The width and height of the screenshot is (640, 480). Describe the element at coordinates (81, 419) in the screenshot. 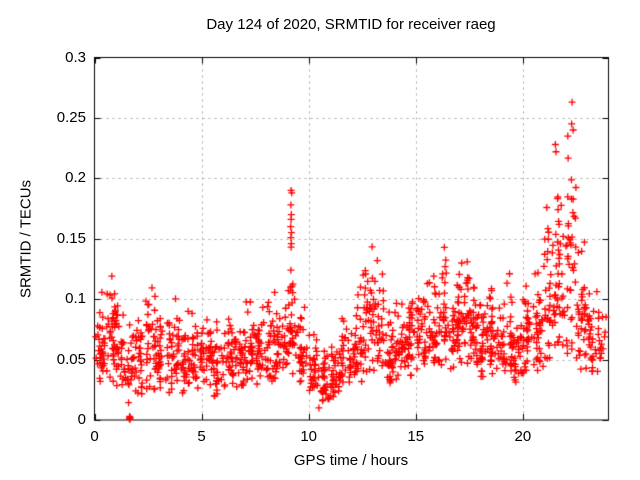

I see `y-tick-label: 0` at that location.